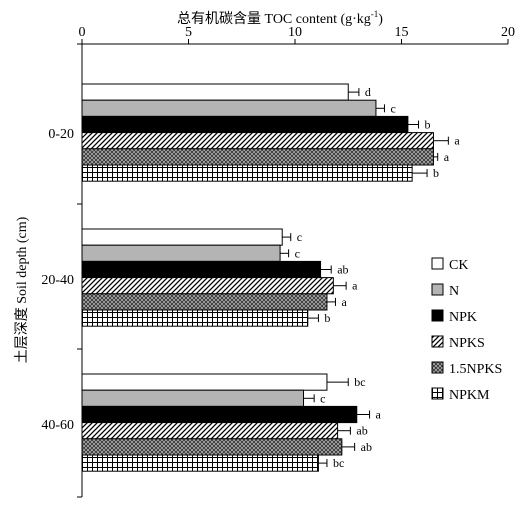 This screenshot has height=507, width=520. Describe the element at coordinates (375, 14) in the screenshot. I see `x-axis-title-sup: -1` at that location.